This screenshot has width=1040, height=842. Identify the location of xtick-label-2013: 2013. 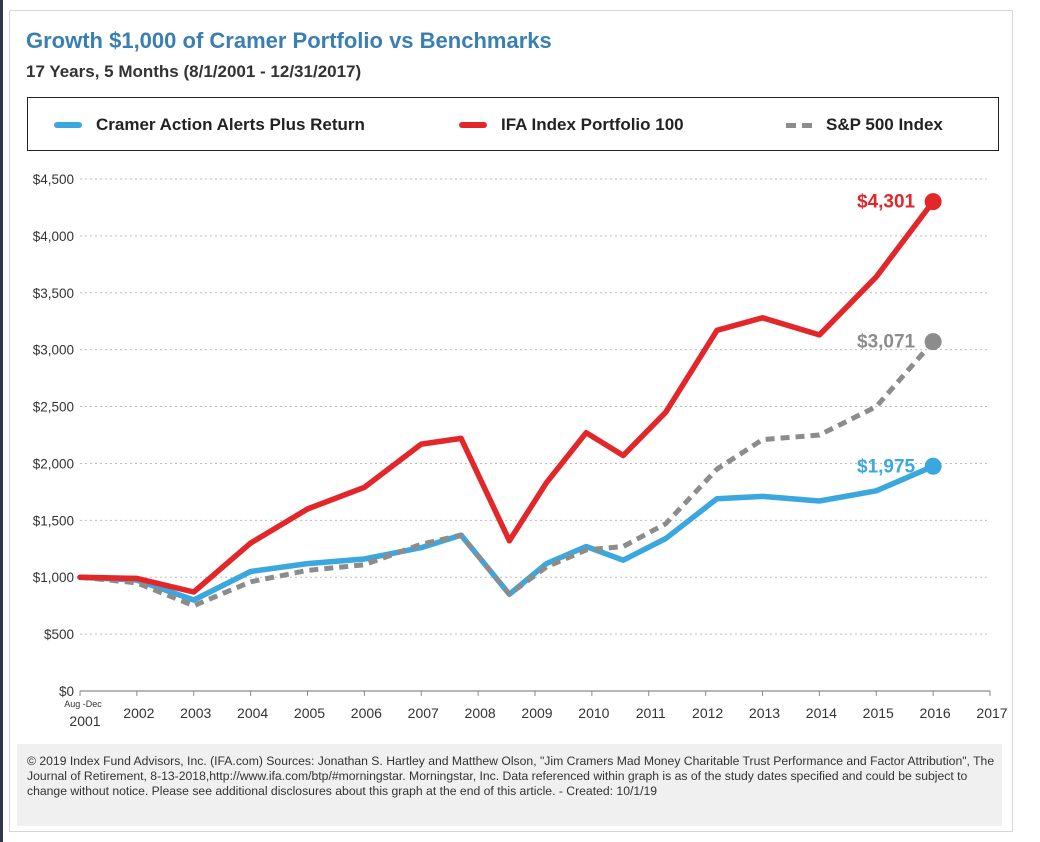
(764, 713).